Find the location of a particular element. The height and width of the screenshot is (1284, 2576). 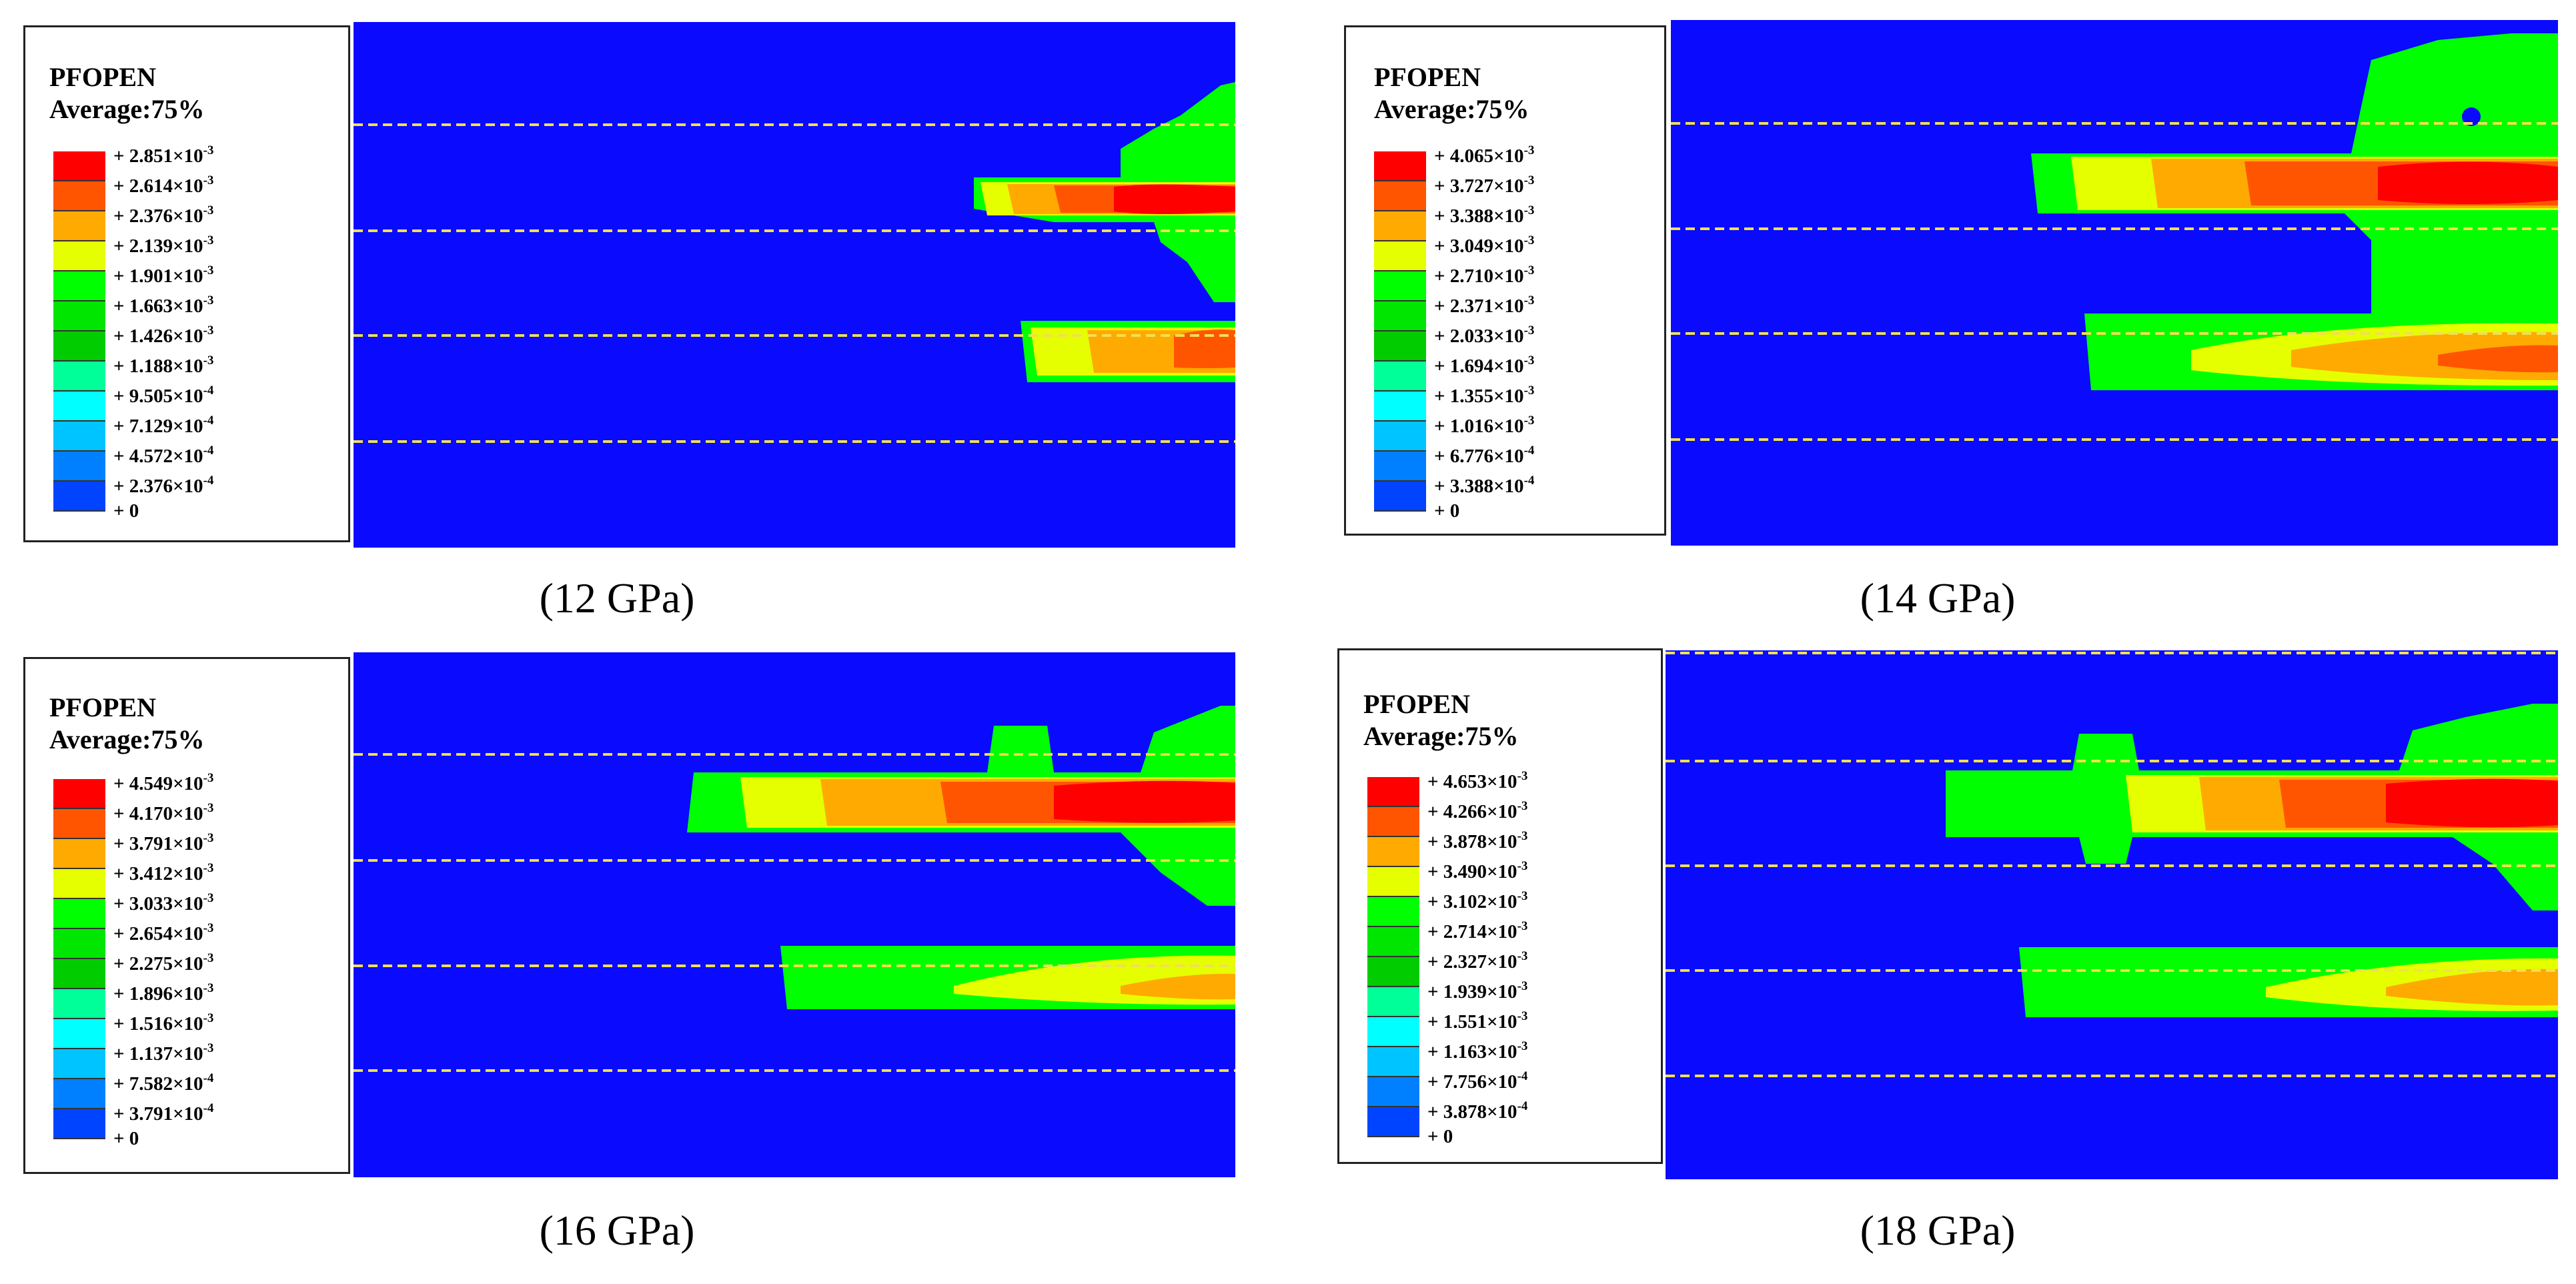

legend-row: + 3.878×10-4 is located at coordinates (1514, 1118).